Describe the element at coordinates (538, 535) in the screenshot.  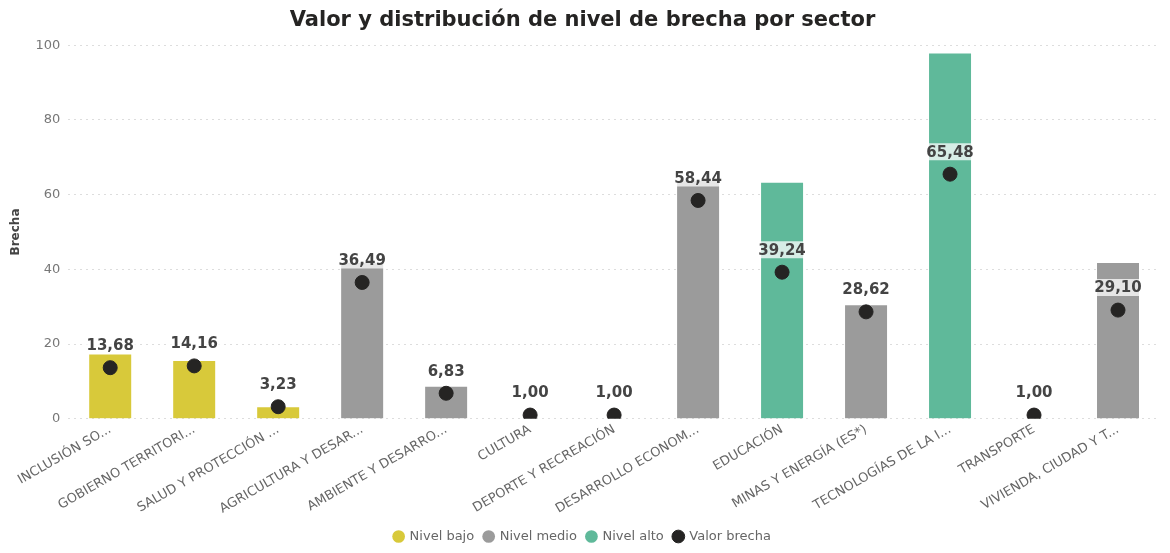
I see `legend-label: Nivel medio` at that location.